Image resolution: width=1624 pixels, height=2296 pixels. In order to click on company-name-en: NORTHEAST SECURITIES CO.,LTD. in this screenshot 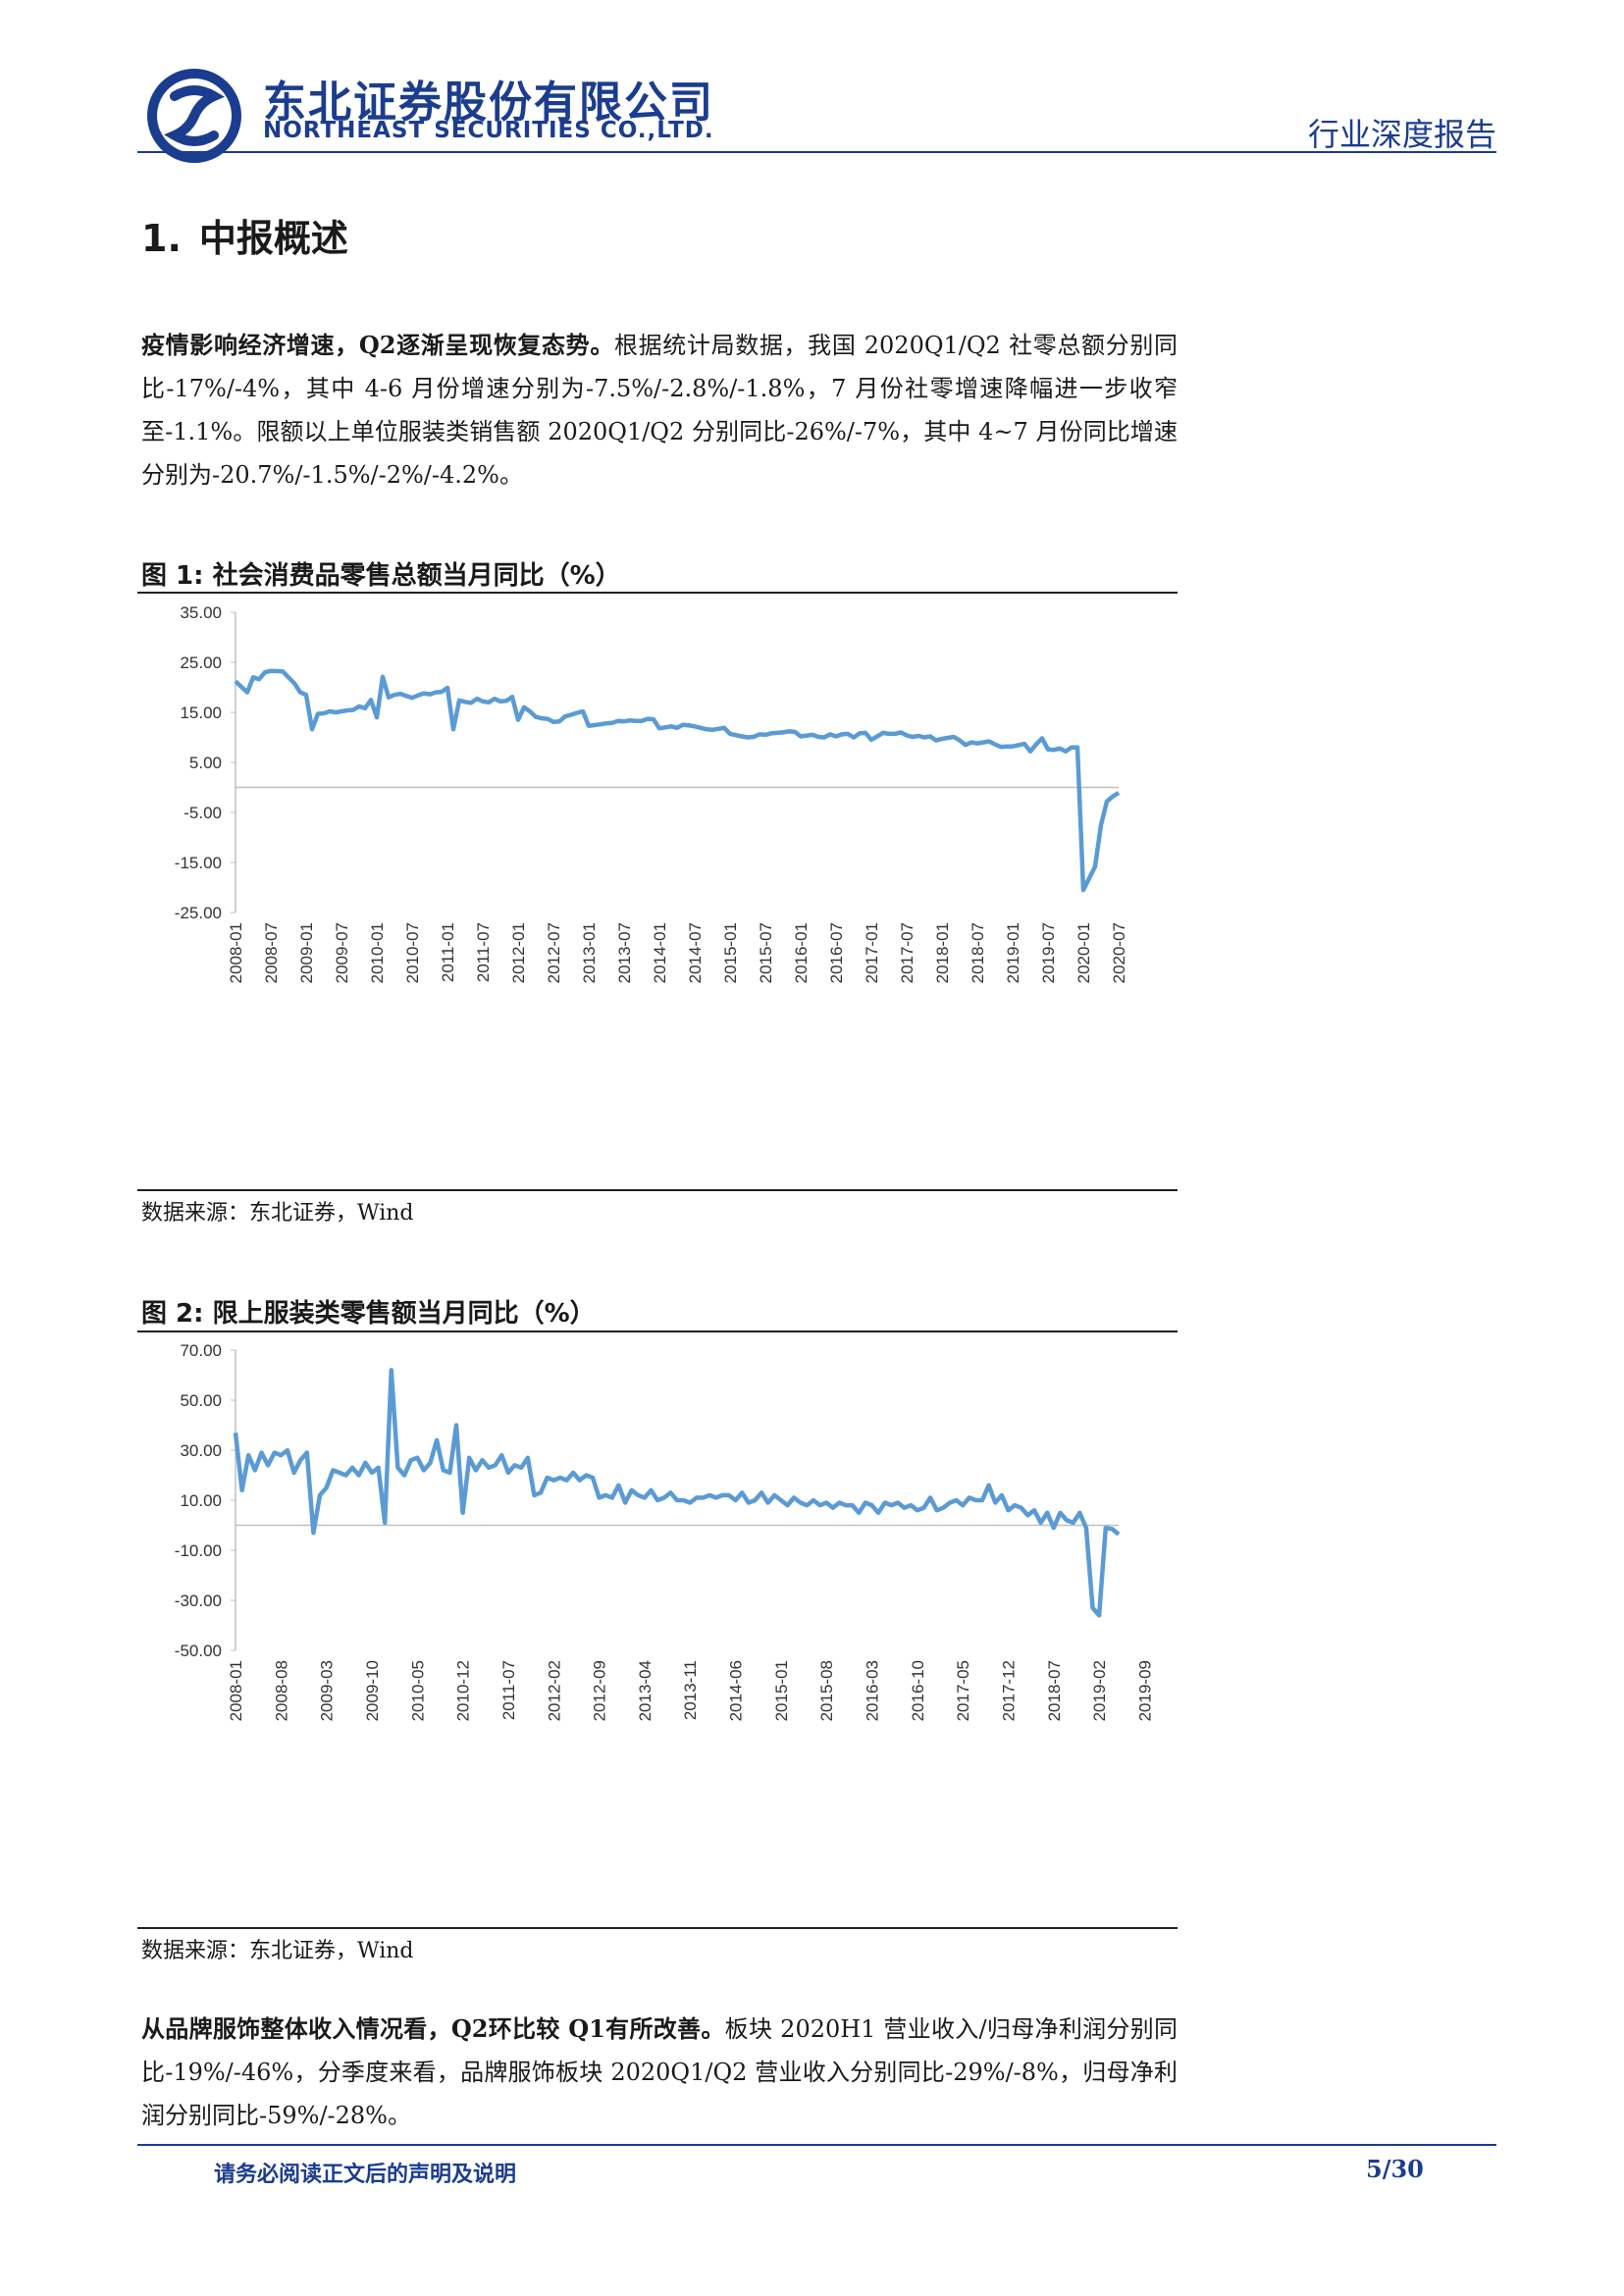, I will do `click(488, 130)`.